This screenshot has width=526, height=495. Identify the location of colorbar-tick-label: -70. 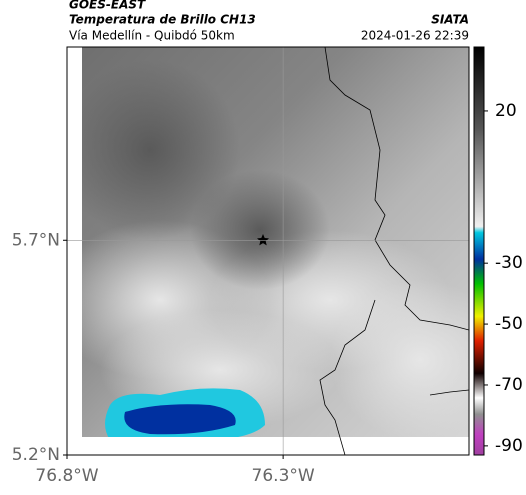
(509, 385).